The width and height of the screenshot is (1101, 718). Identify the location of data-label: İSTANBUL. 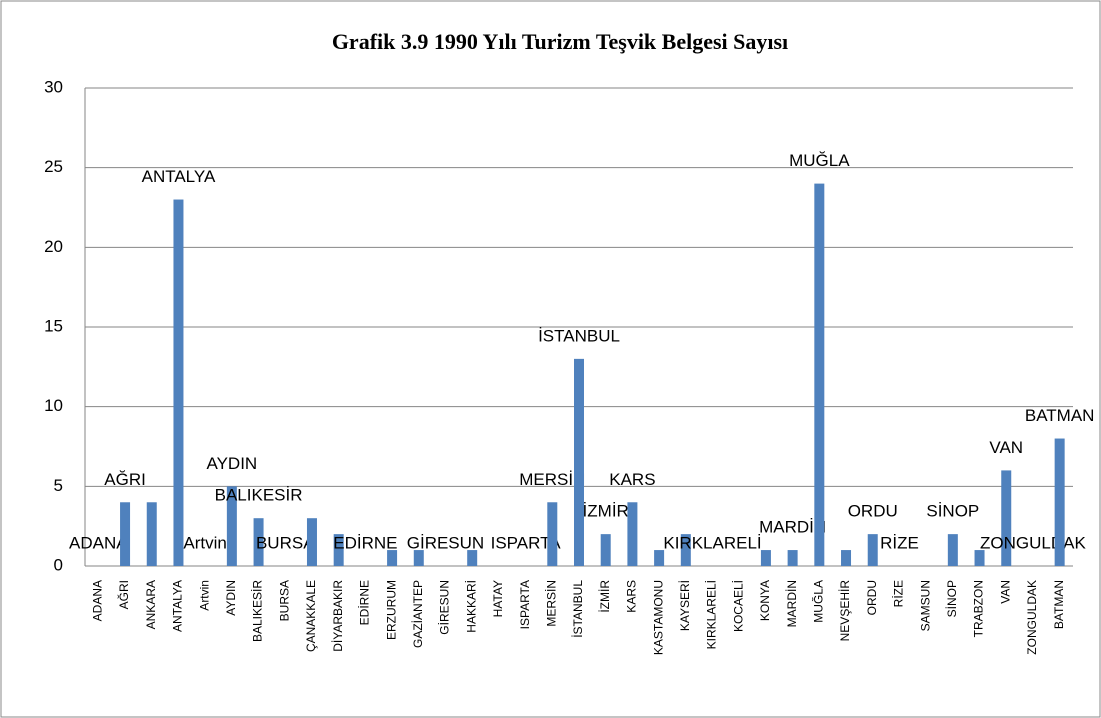
(579, 335).